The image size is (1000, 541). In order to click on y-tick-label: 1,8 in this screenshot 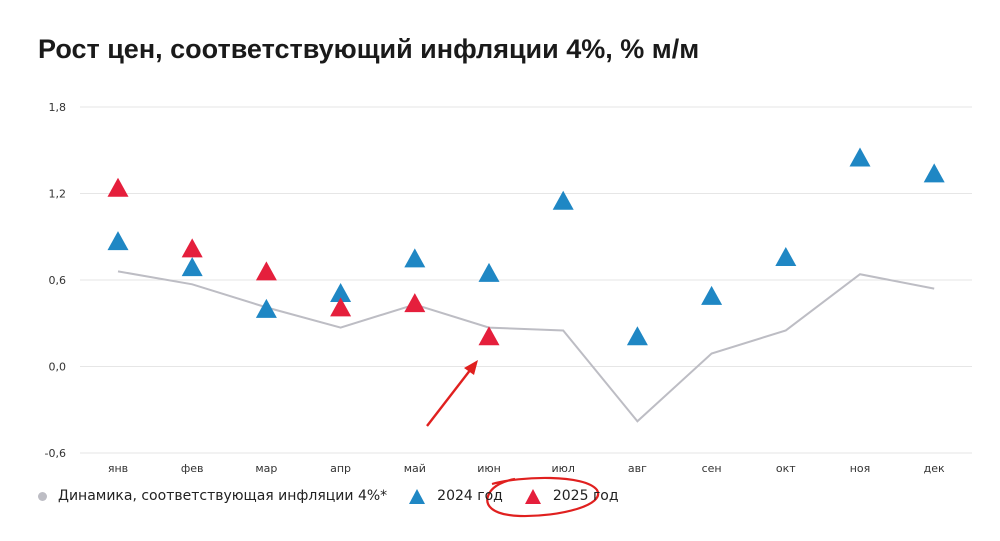, I will do `click(58, 107)`.